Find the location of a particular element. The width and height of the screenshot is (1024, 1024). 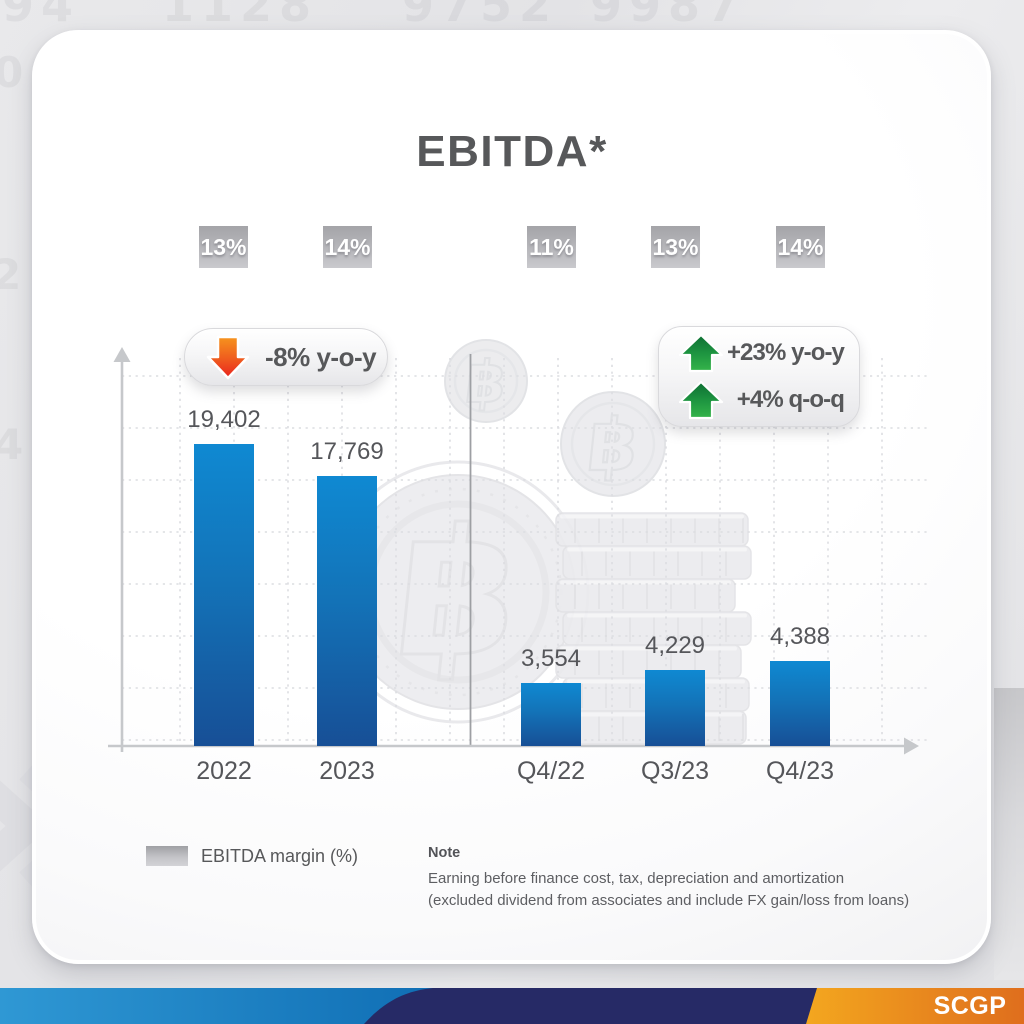

bar-q422 is located at coordinates (551, 714).